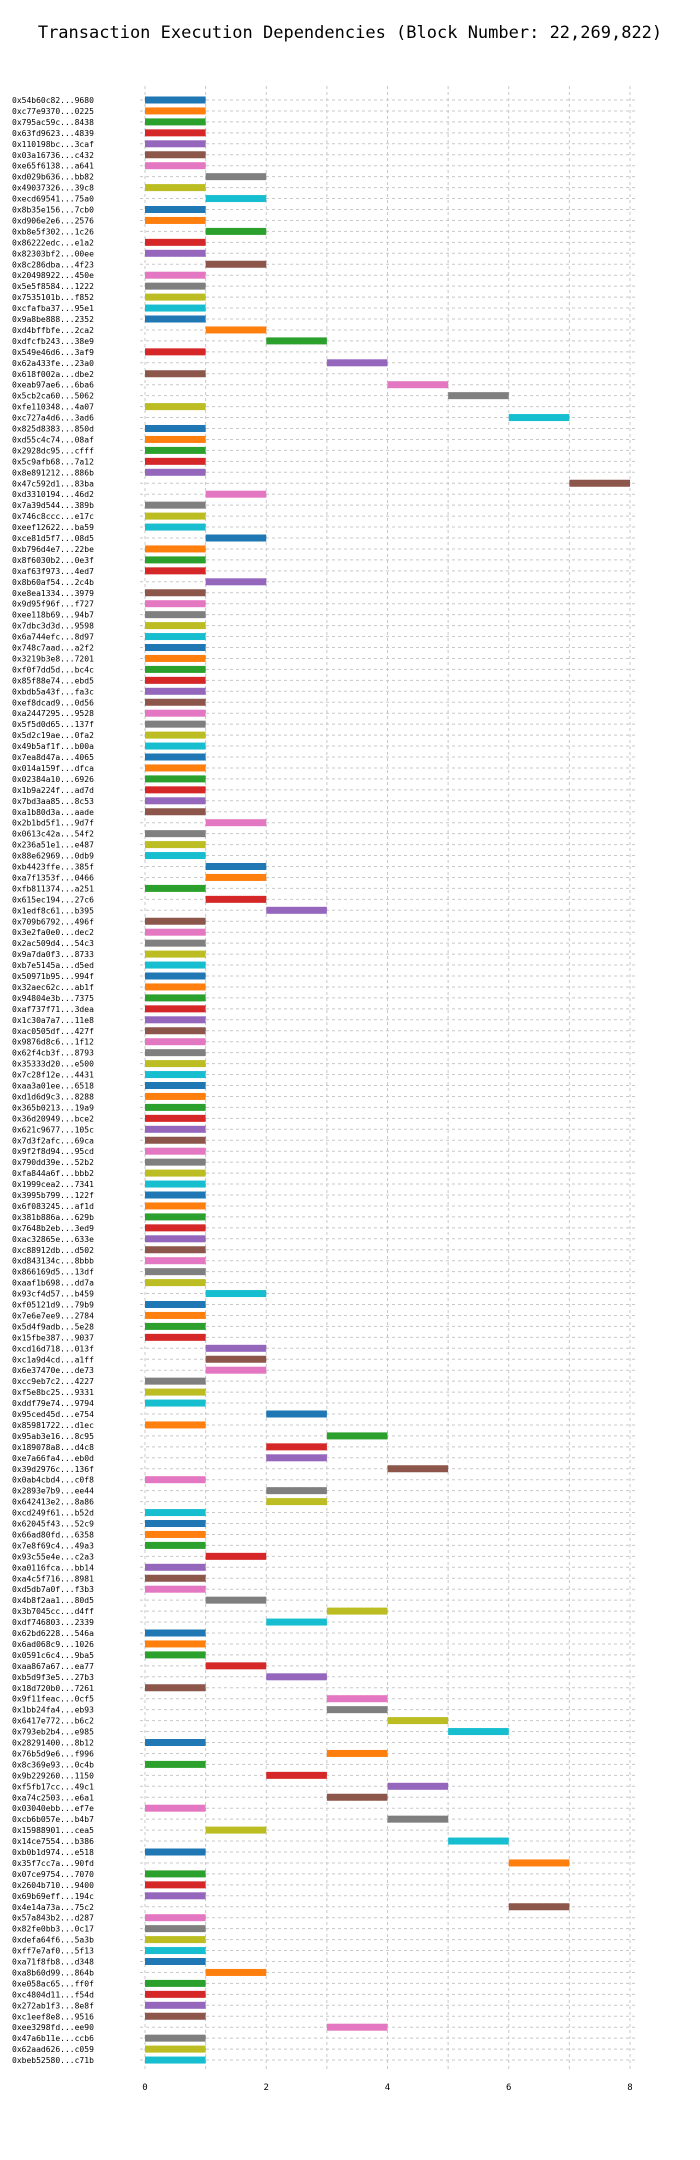 The image size is (700, 2160). Describe the element at coordinates (53, 1929) in the screenshot. I see `y-tick-label: 0x82fe0bb3...0c17` at that location.